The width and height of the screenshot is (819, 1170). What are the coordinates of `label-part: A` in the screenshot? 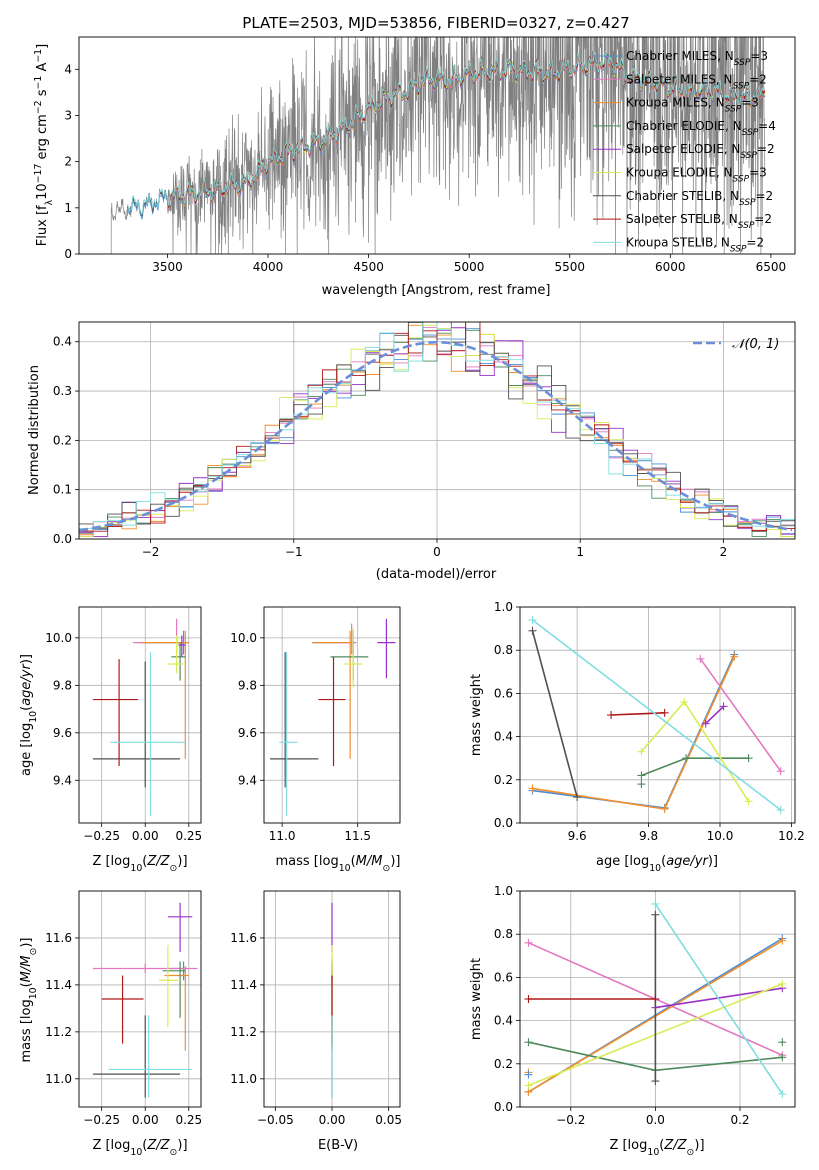 It's located at (42, 69).